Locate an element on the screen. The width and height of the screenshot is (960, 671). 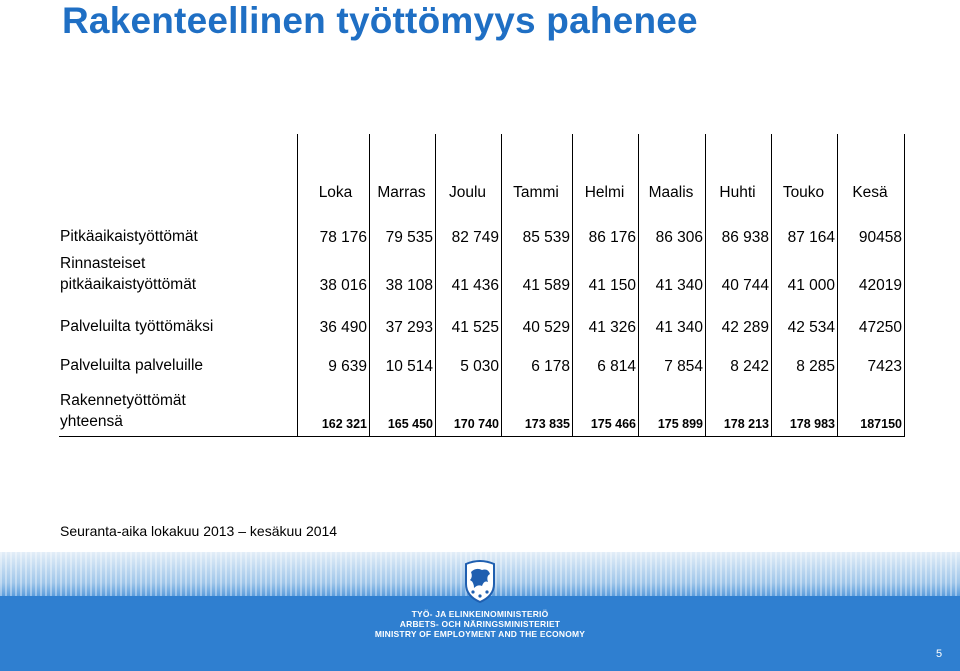
table-cell: 6 178 is located at coordinates (537, 361).